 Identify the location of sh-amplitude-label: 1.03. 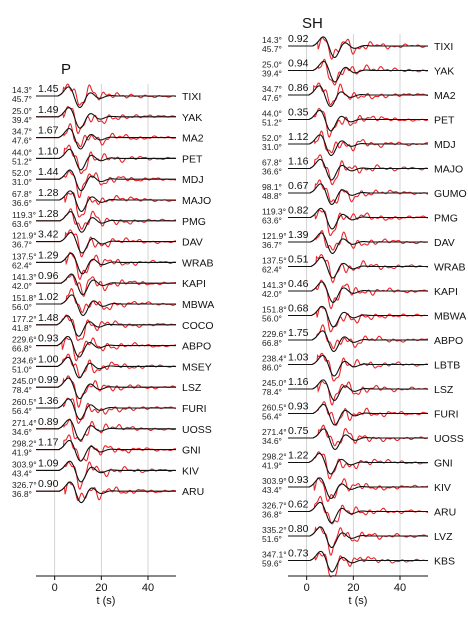
(298, 358).